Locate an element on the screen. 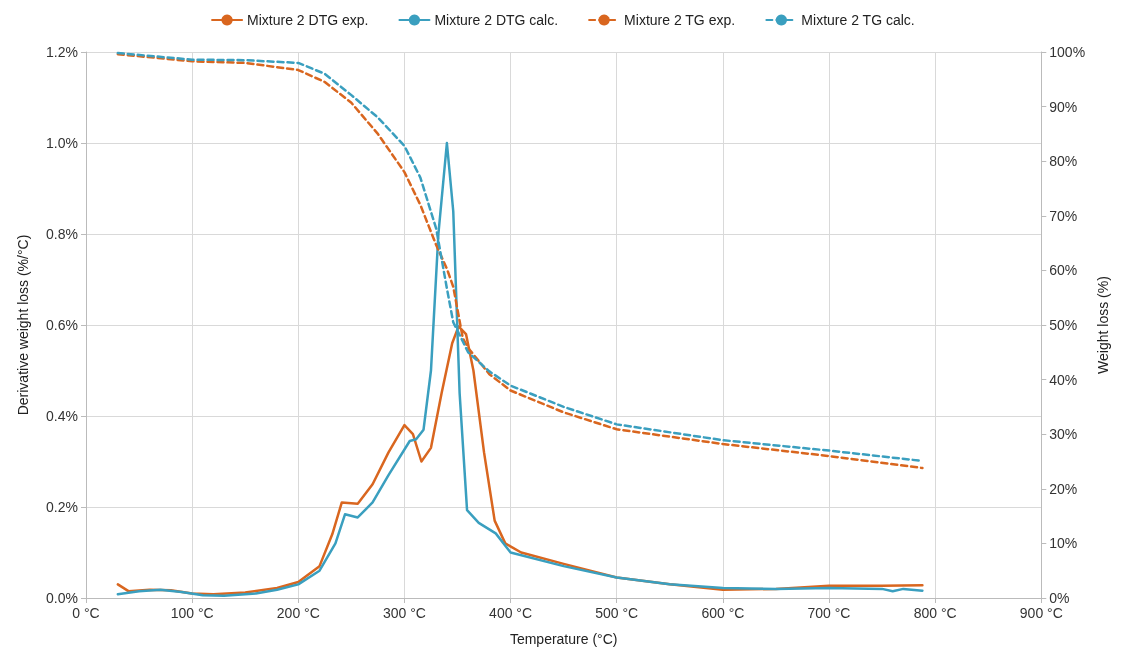 This screenshot has height=668, width=1133. y-tick-label: 0.6% is located at coordinates (62, 325).